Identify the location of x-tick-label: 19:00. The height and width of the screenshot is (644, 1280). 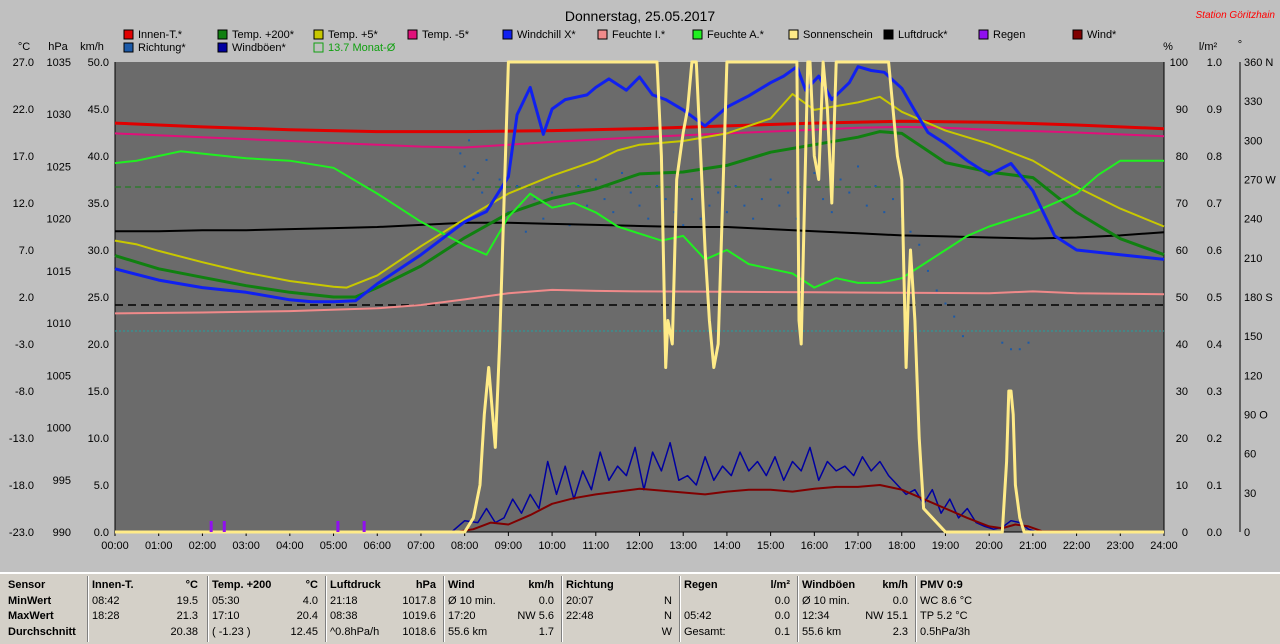
(946, 546).